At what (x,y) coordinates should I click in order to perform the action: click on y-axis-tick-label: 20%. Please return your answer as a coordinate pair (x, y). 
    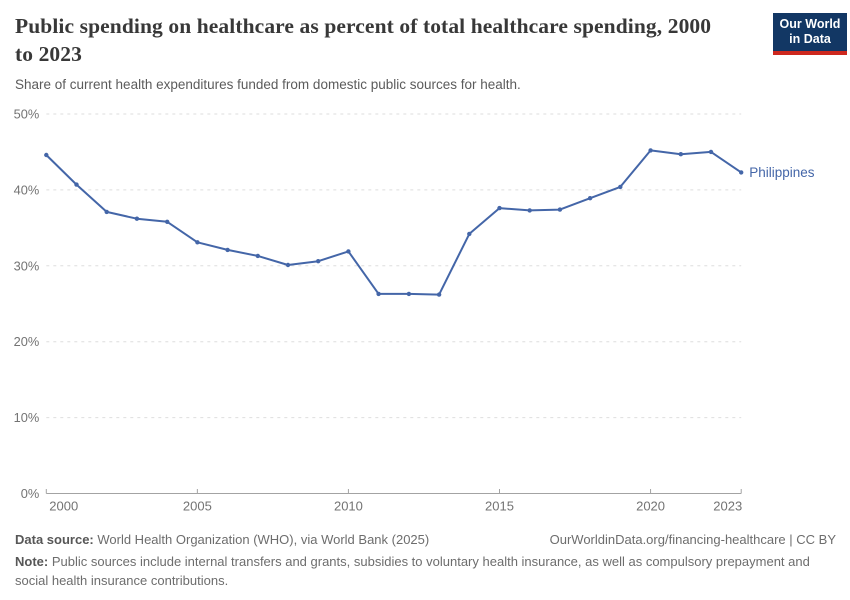
    Looking at the image, I should click on (27, 341).